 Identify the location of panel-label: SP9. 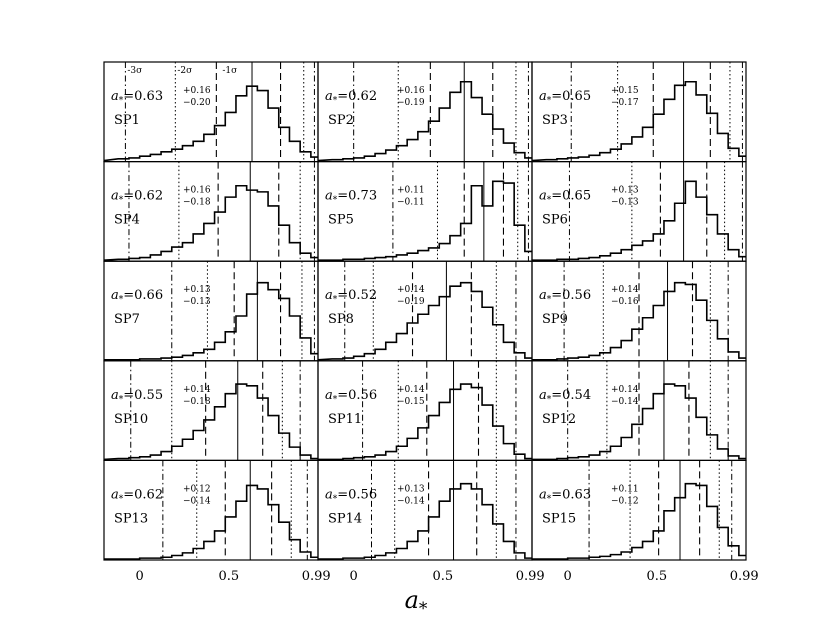
(555, 319).